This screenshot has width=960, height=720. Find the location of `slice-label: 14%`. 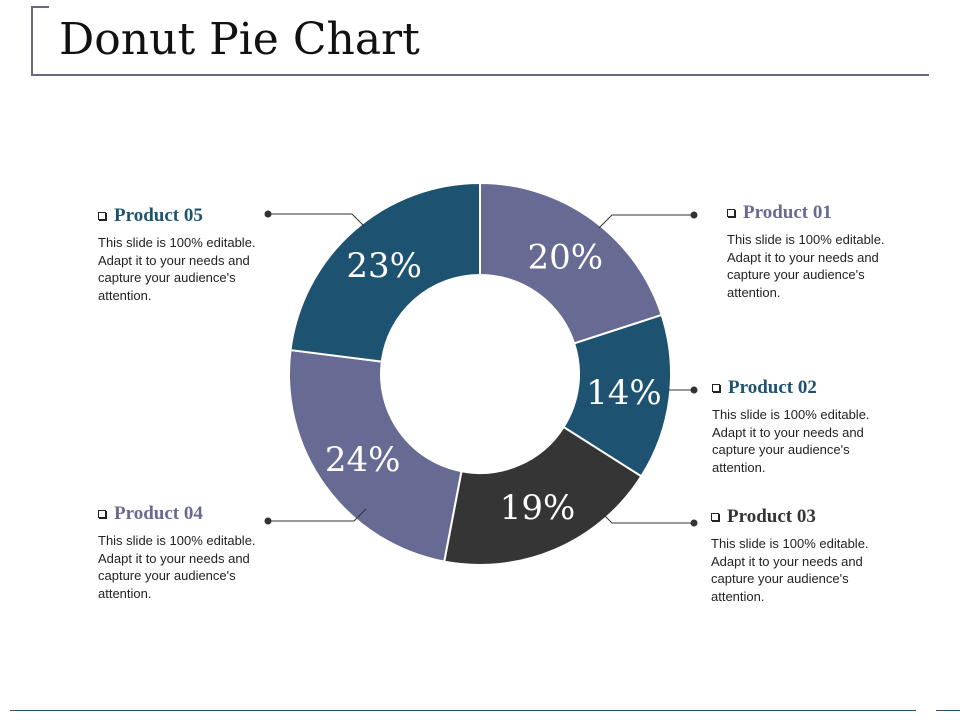

slice-label: 14% is located at coordinates (624, 393).